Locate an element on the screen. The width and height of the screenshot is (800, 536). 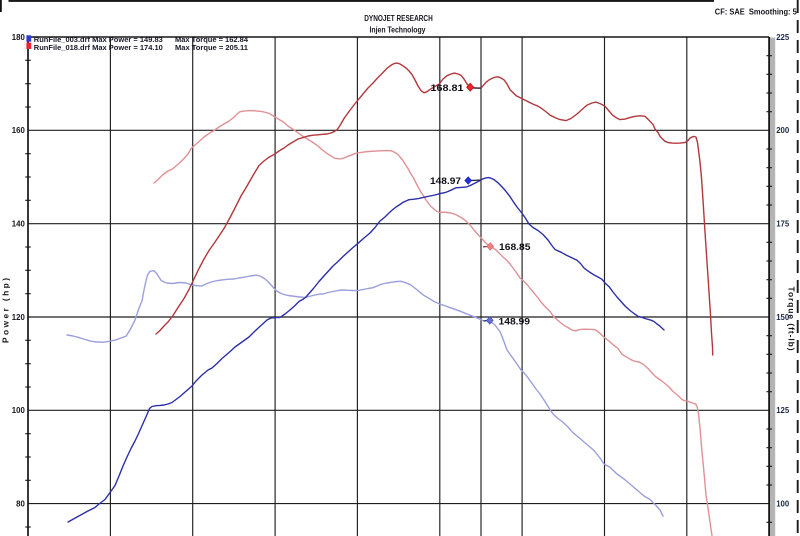
svg-text: 125 is located at coordinates (783, 410).